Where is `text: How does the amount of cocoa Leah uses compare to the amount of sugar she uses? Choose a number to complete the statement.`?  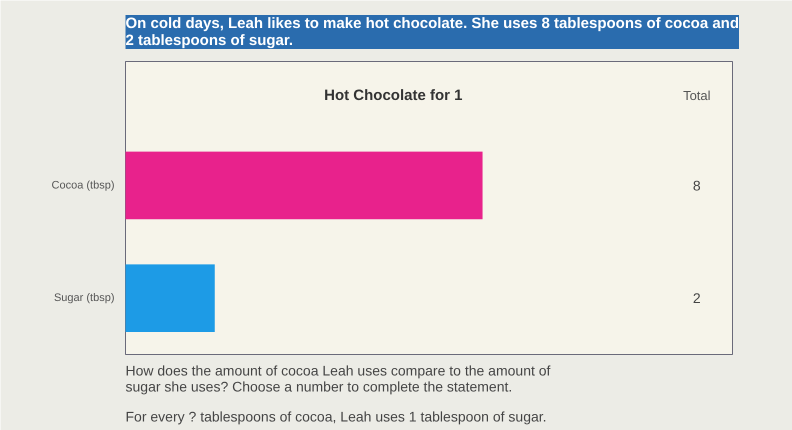 text: How does the amount of cocoa Leah uses compare to the amount of sugar she uses? Choose a number to complete the statement. is located at coordinates (338, 378).